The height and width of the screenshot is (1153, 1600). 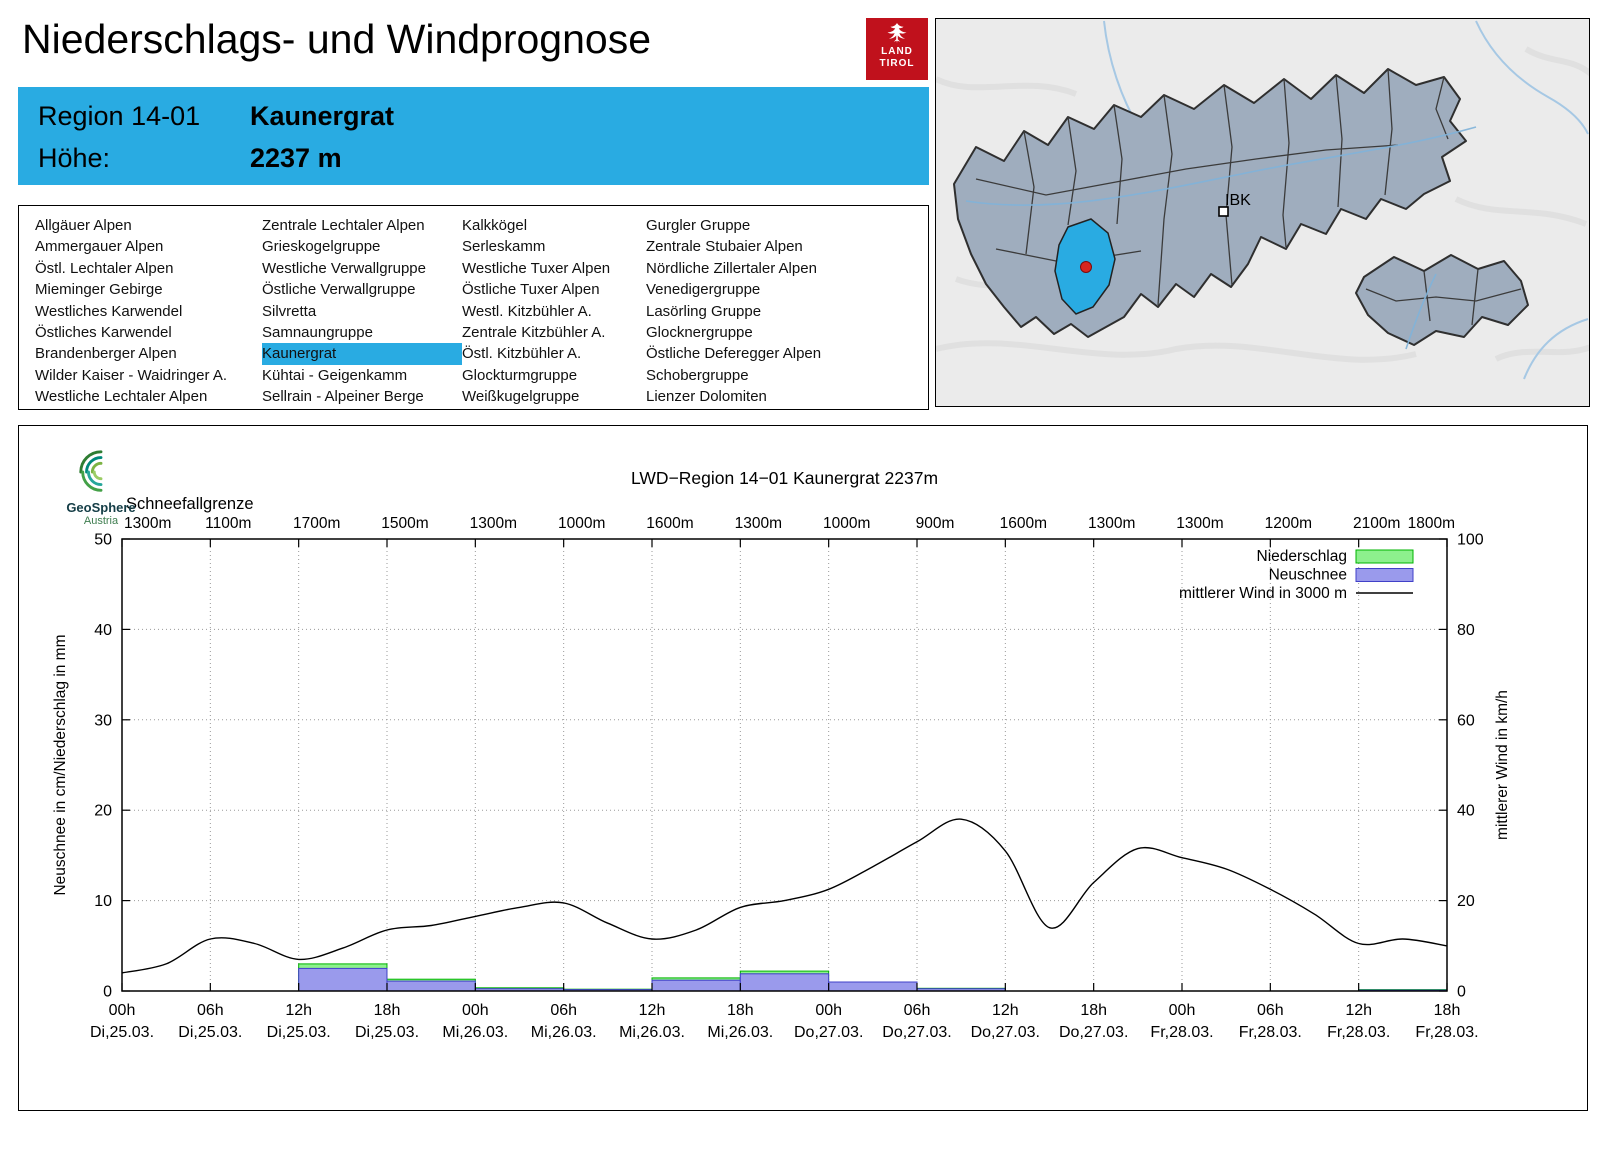 What do you see at coordinates (1466, 720) in the screenshot?
I see `svg-text: 60` at bounding box center [1466, 720].